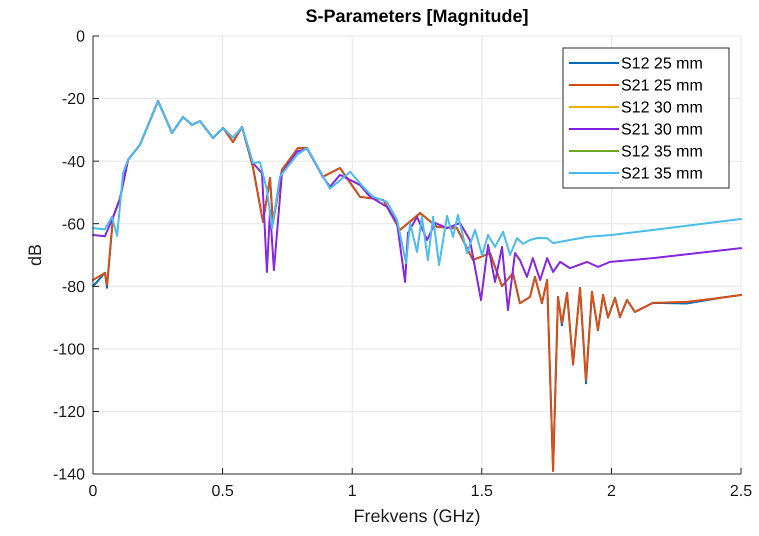  I want to click on y-tick-label: -140, so click(69, 475).